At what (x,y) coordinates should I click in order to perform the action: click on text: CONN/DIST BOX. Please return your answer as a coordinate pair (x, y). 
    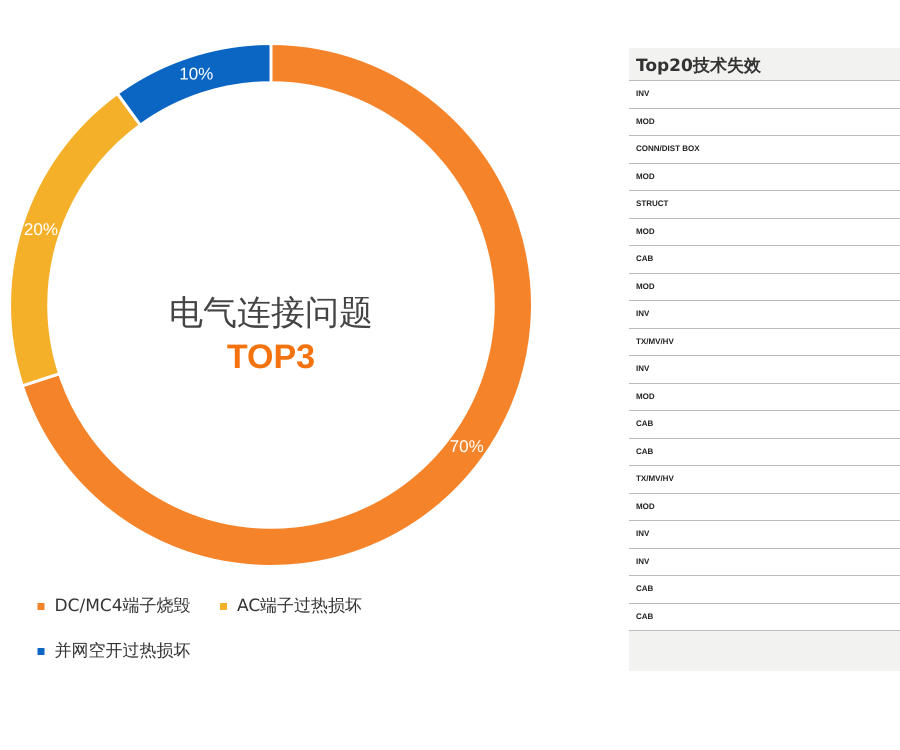
    Looking at the image, I should click on (764, 150).